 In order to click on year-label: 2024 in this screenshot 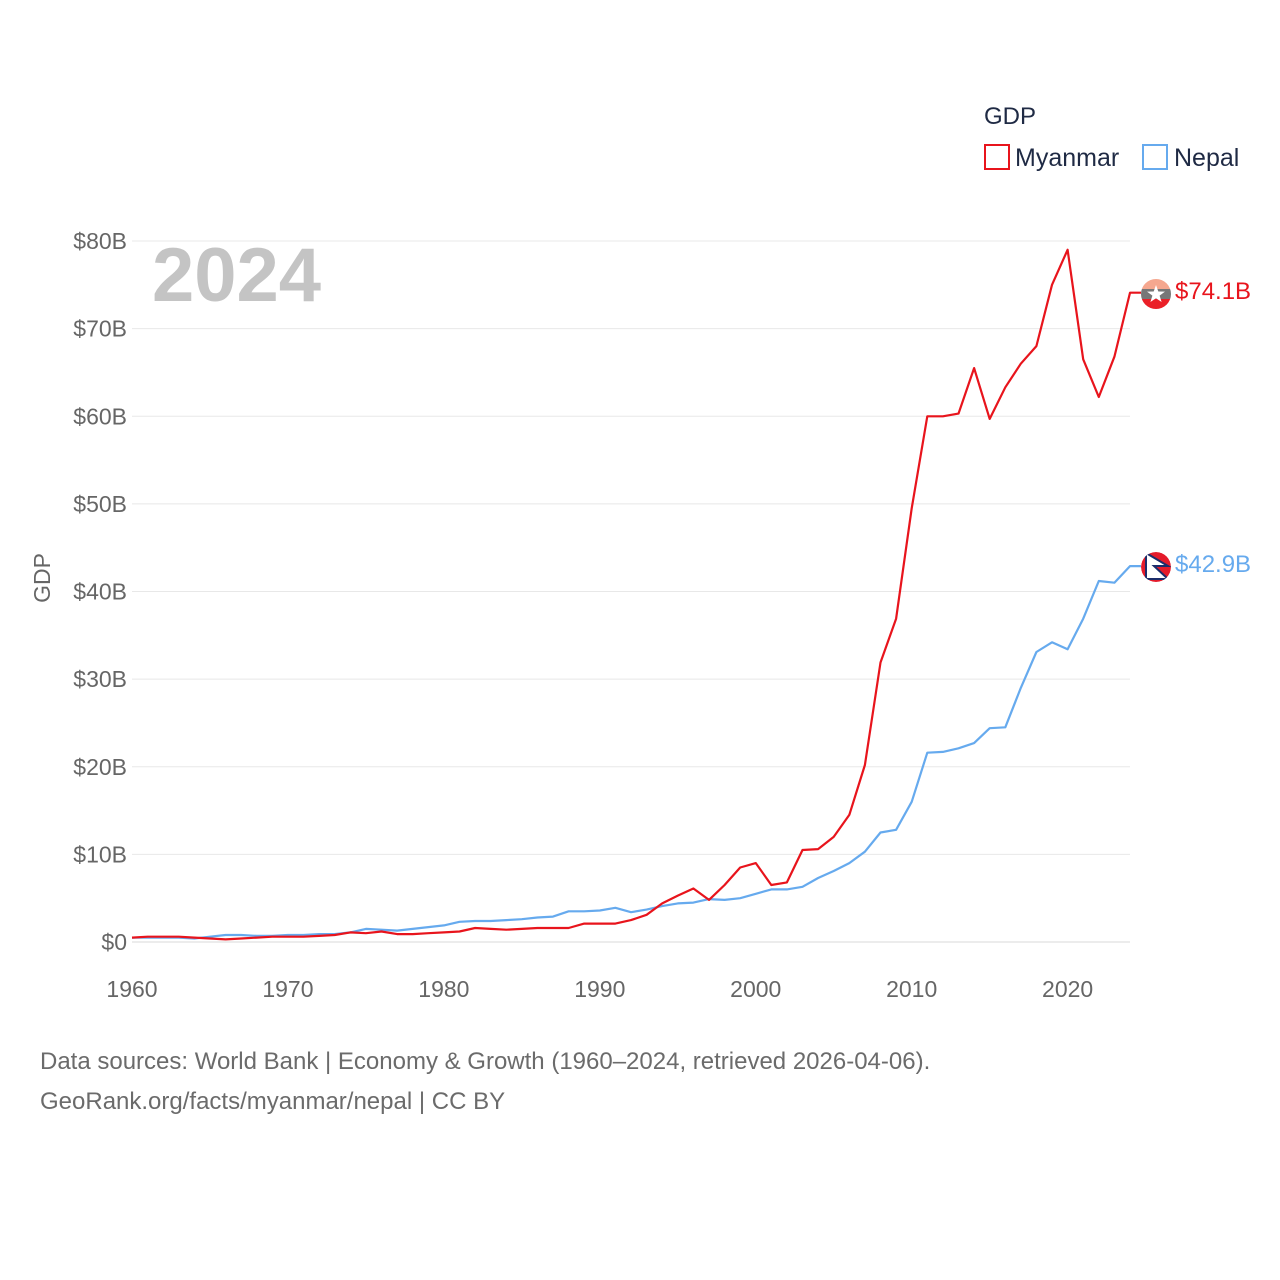, I will do `click(236, 275)`.